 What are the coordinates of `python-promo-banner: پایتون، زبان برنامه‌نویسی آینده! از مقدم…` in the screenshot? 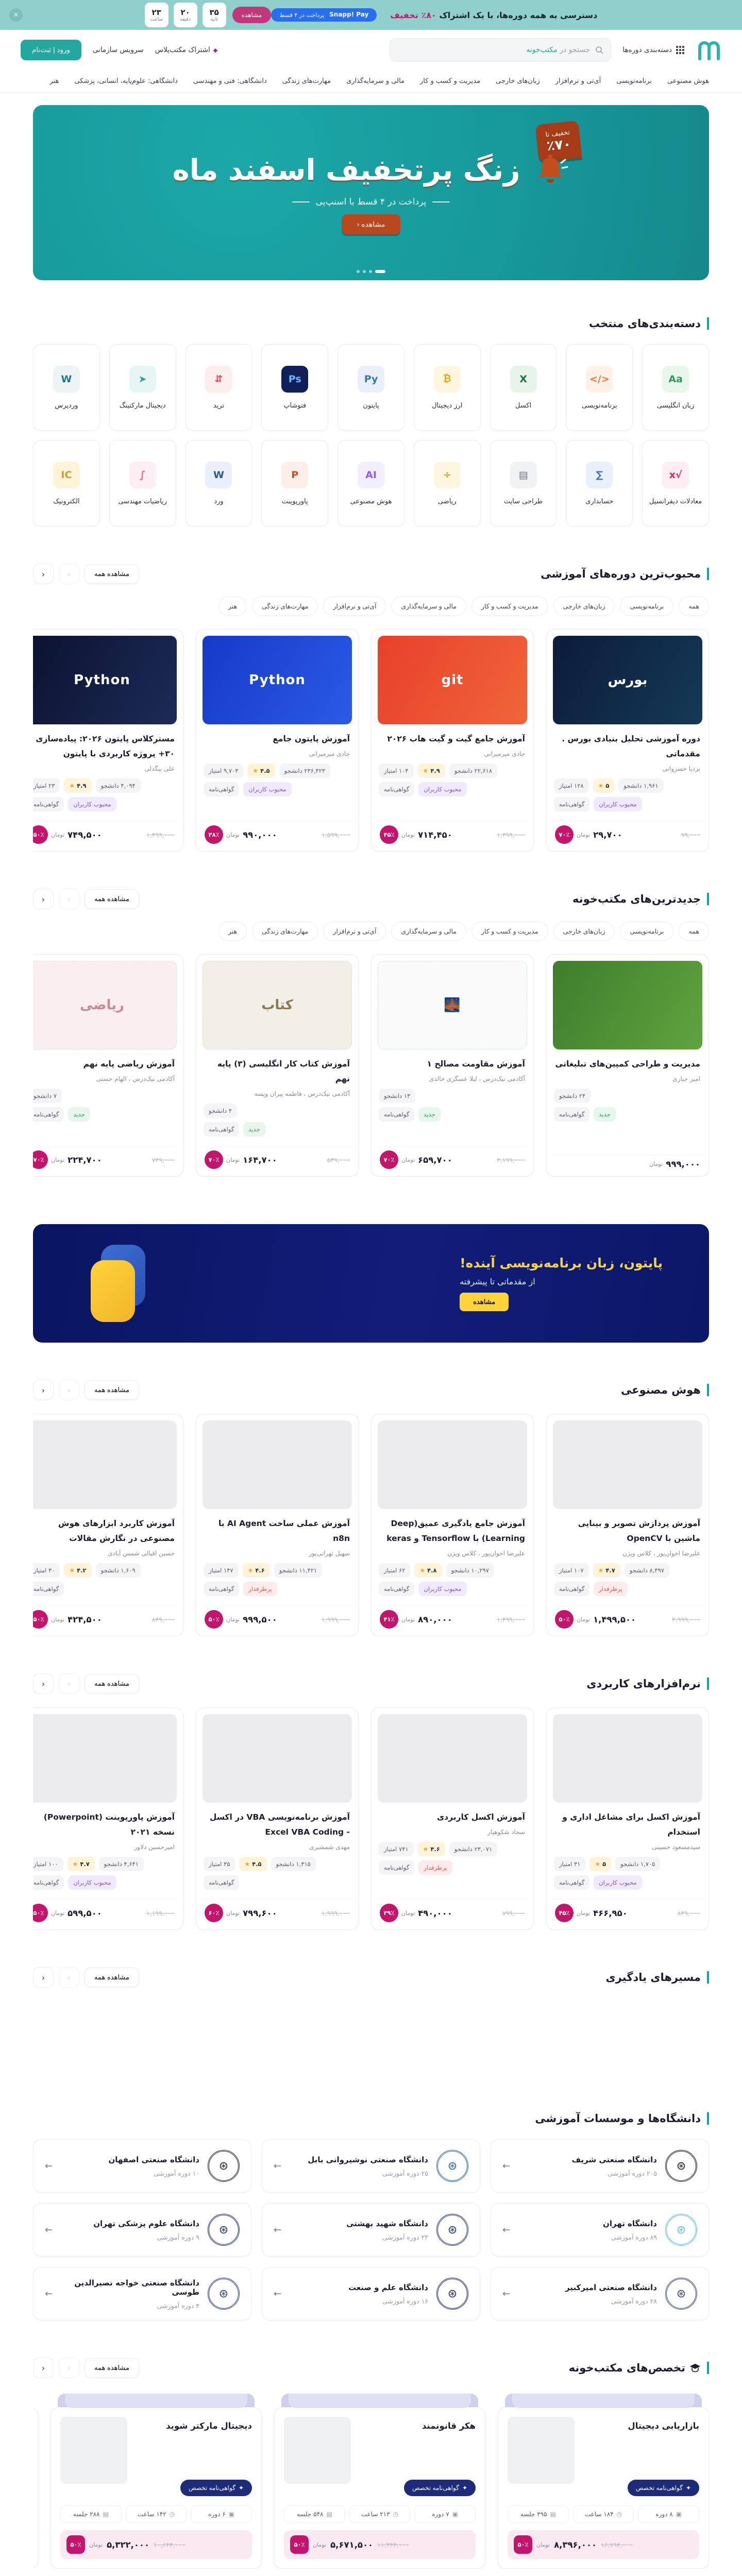 It's located at (371, 1283).